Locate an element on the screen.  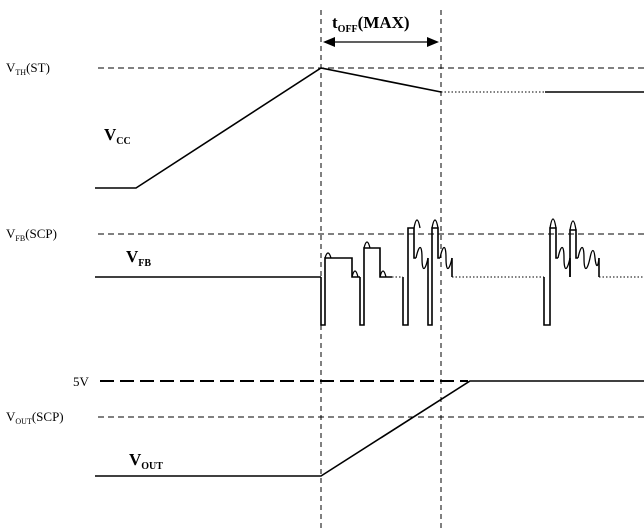
vfb-scp-label: VFB(SCP) is located at coordinates (31, 234).